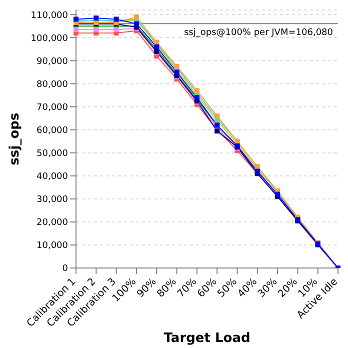  What do you see at coordinates (52, 246) in the screenshot?
I see `y-tick-label: 10,000` at bounding box center [52, 246].